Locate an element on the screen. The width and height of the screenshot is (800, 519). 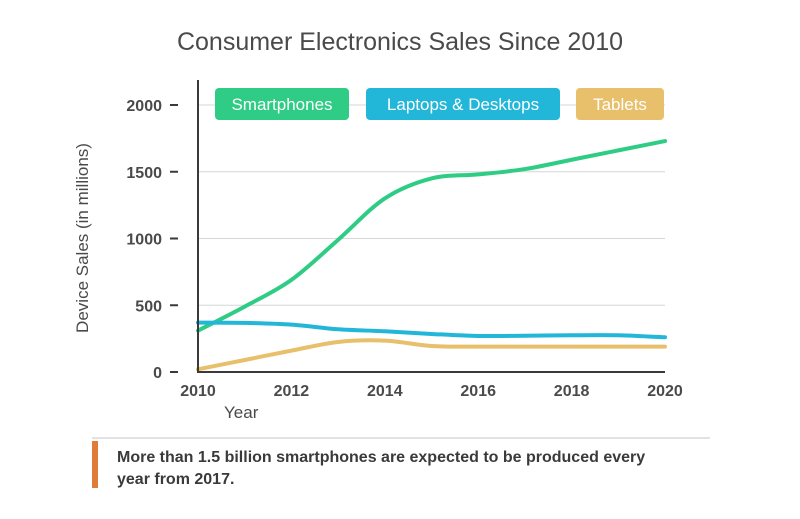
x-tick-label: 2014 is located at coordinates (385, 391).